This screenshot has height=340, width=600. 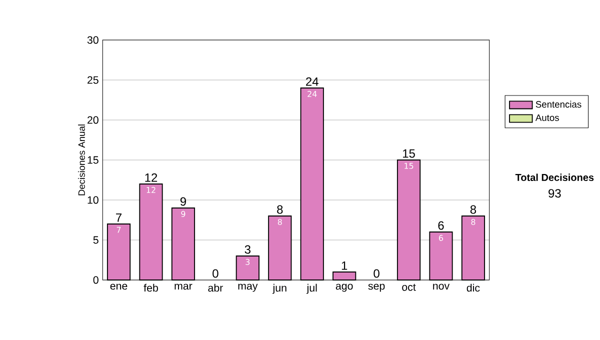 What do you see at coordinates (409, 153) in the screenshot?
I see `total-label: 15` at bounding box center [409, 153].